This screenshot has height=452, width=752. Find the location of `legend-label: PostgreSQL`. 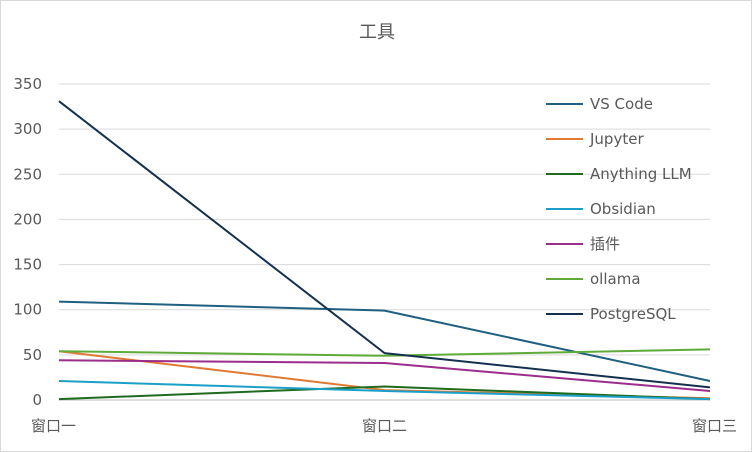

legend-label: PostgreSQL is located at coordinates (633, 314).